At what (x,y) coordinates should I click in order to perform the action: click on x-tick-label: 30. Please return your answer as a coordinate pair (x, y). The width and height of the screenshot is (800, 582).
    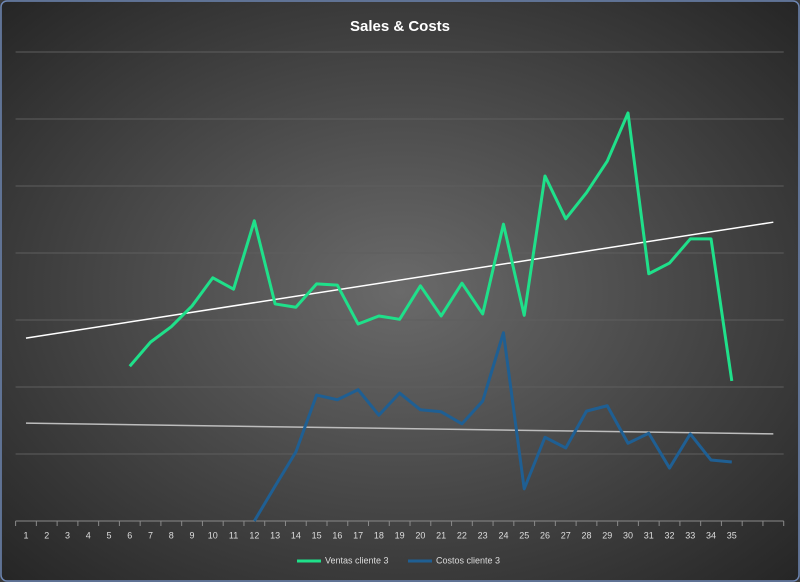
    Looking at the image, I should click on (628, 535).